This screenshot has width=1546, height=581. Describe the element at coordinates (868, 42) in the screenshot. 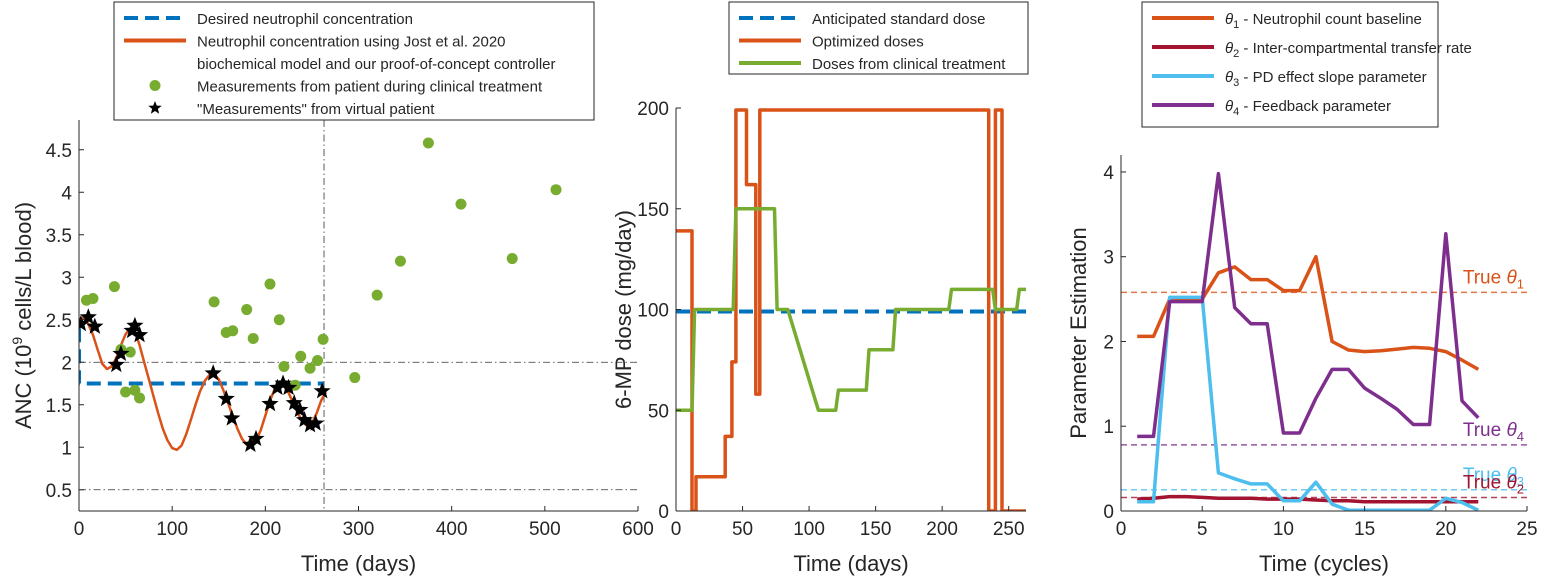

I see `legend-label: Optimized doses` at that location.